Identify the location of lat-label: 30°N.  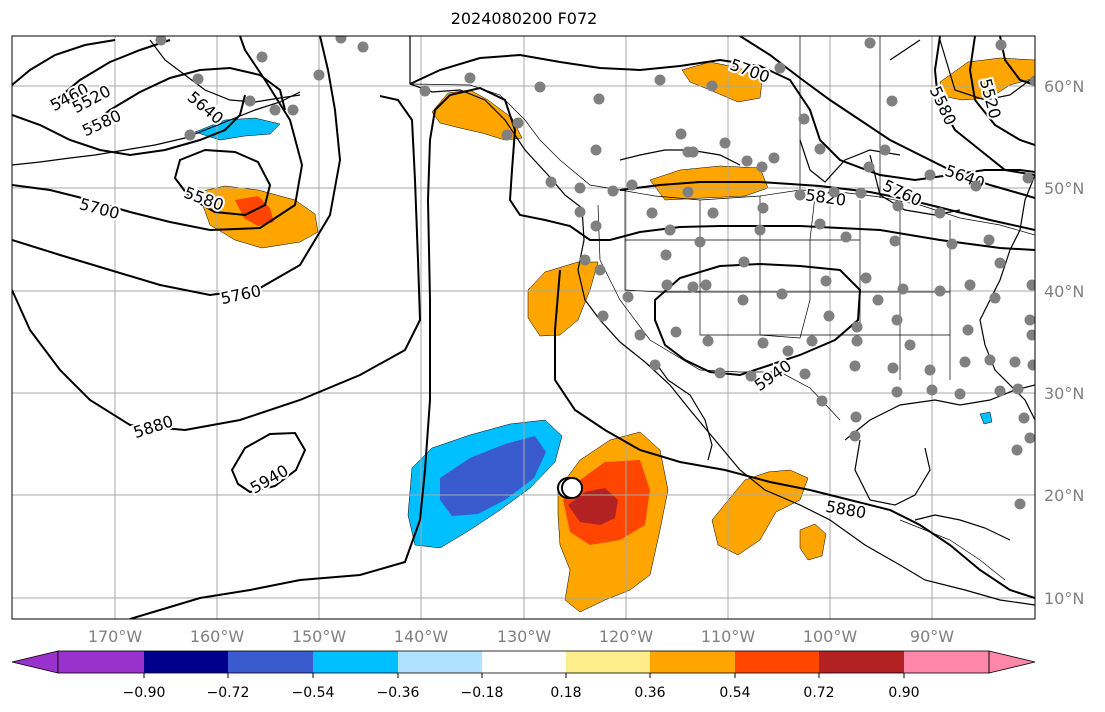
(1064, 393).